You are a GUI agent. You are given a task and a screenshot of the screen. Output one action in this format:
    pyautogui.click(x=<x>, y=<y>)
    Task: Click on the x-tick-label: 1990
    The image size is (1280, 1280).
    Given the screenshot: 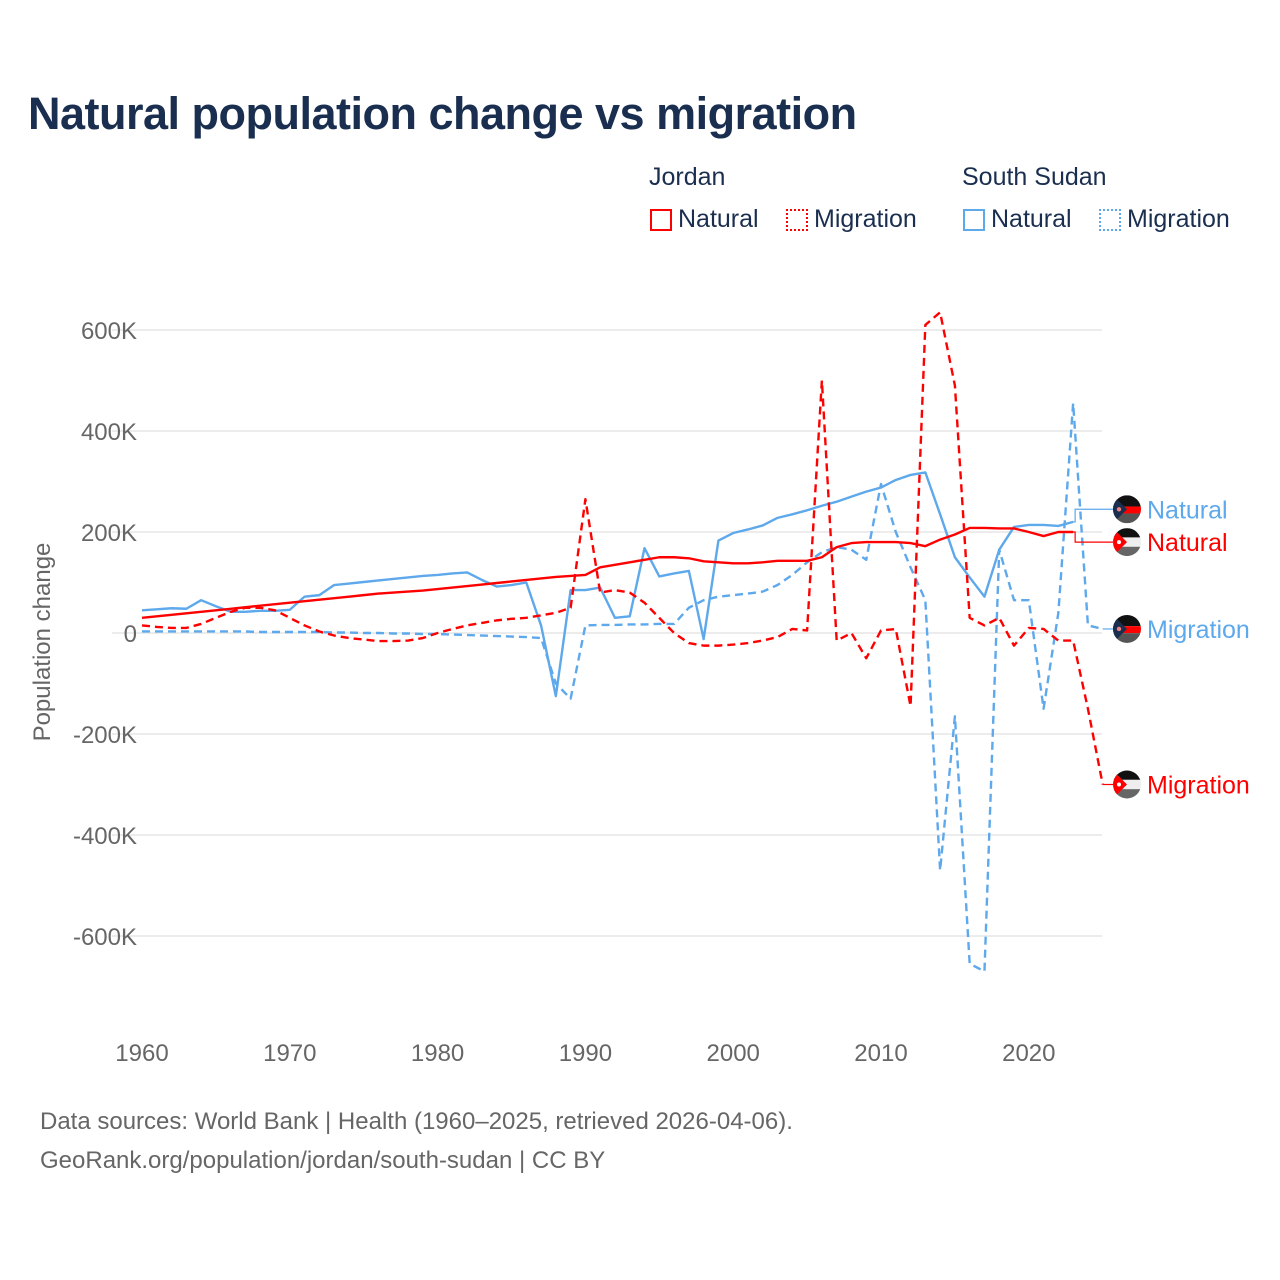 What is the action you would take?
    pyautogui.click(x=585, y=1053)
    